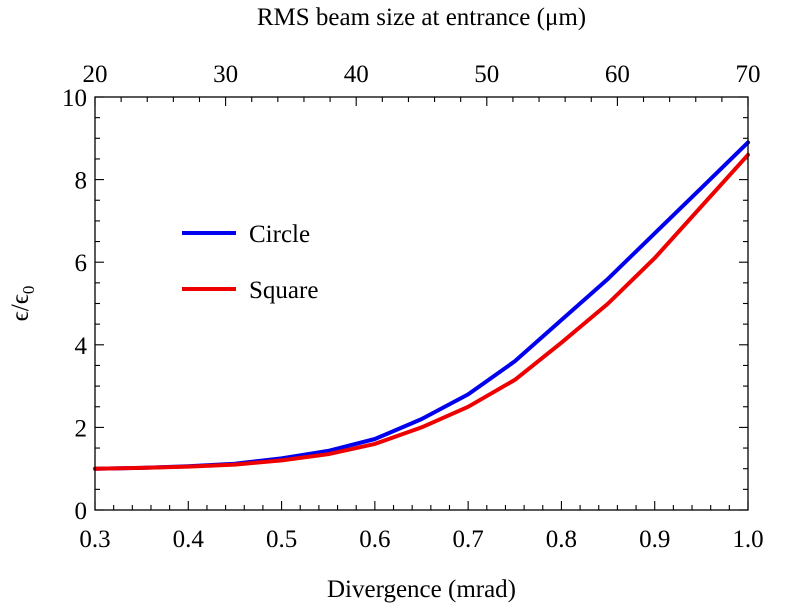 The height and width of the screenshot is (611, 789). I want to click on top-x-tick-label: 30, so click(225, 74).